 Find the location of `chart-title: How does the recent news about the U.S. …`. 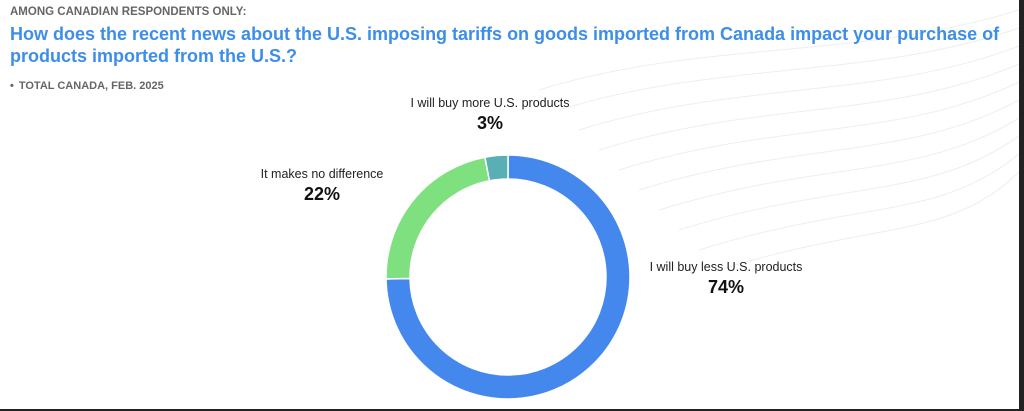

chart-title: How does the recent news about the U.S. … is located at coordinates (505, 45).